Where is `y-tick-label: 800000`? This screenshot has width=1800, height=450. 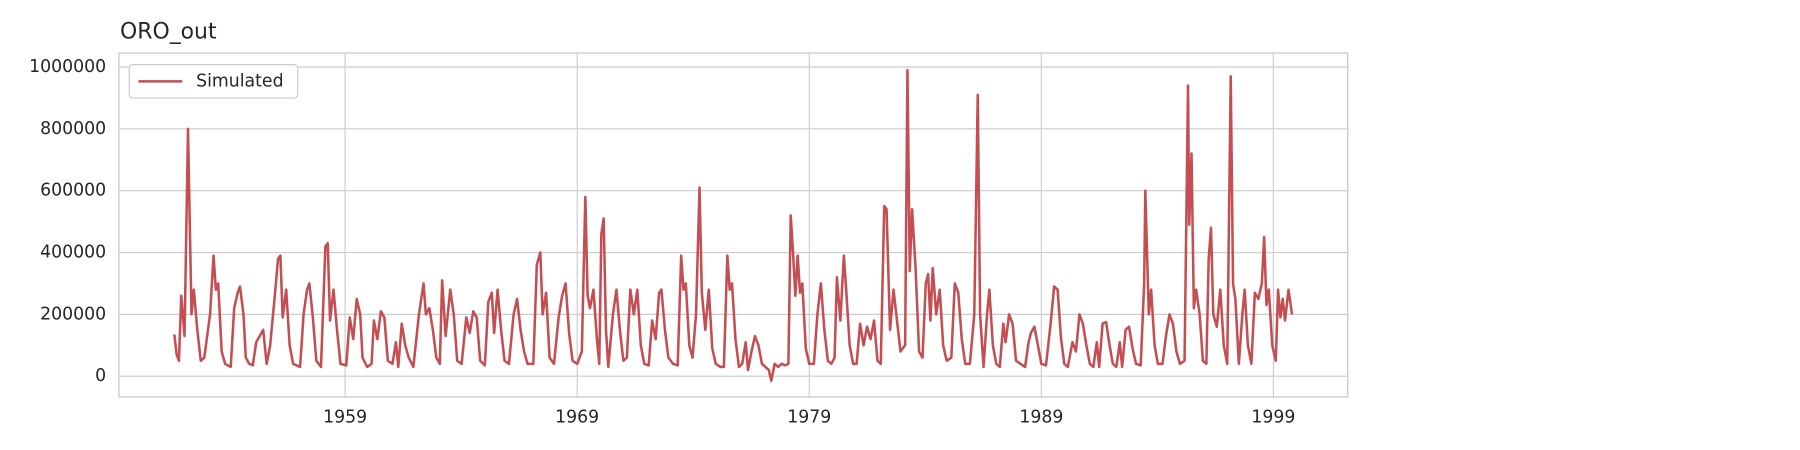 y-tick-label: 800000 is located at coordinates (73, 129).